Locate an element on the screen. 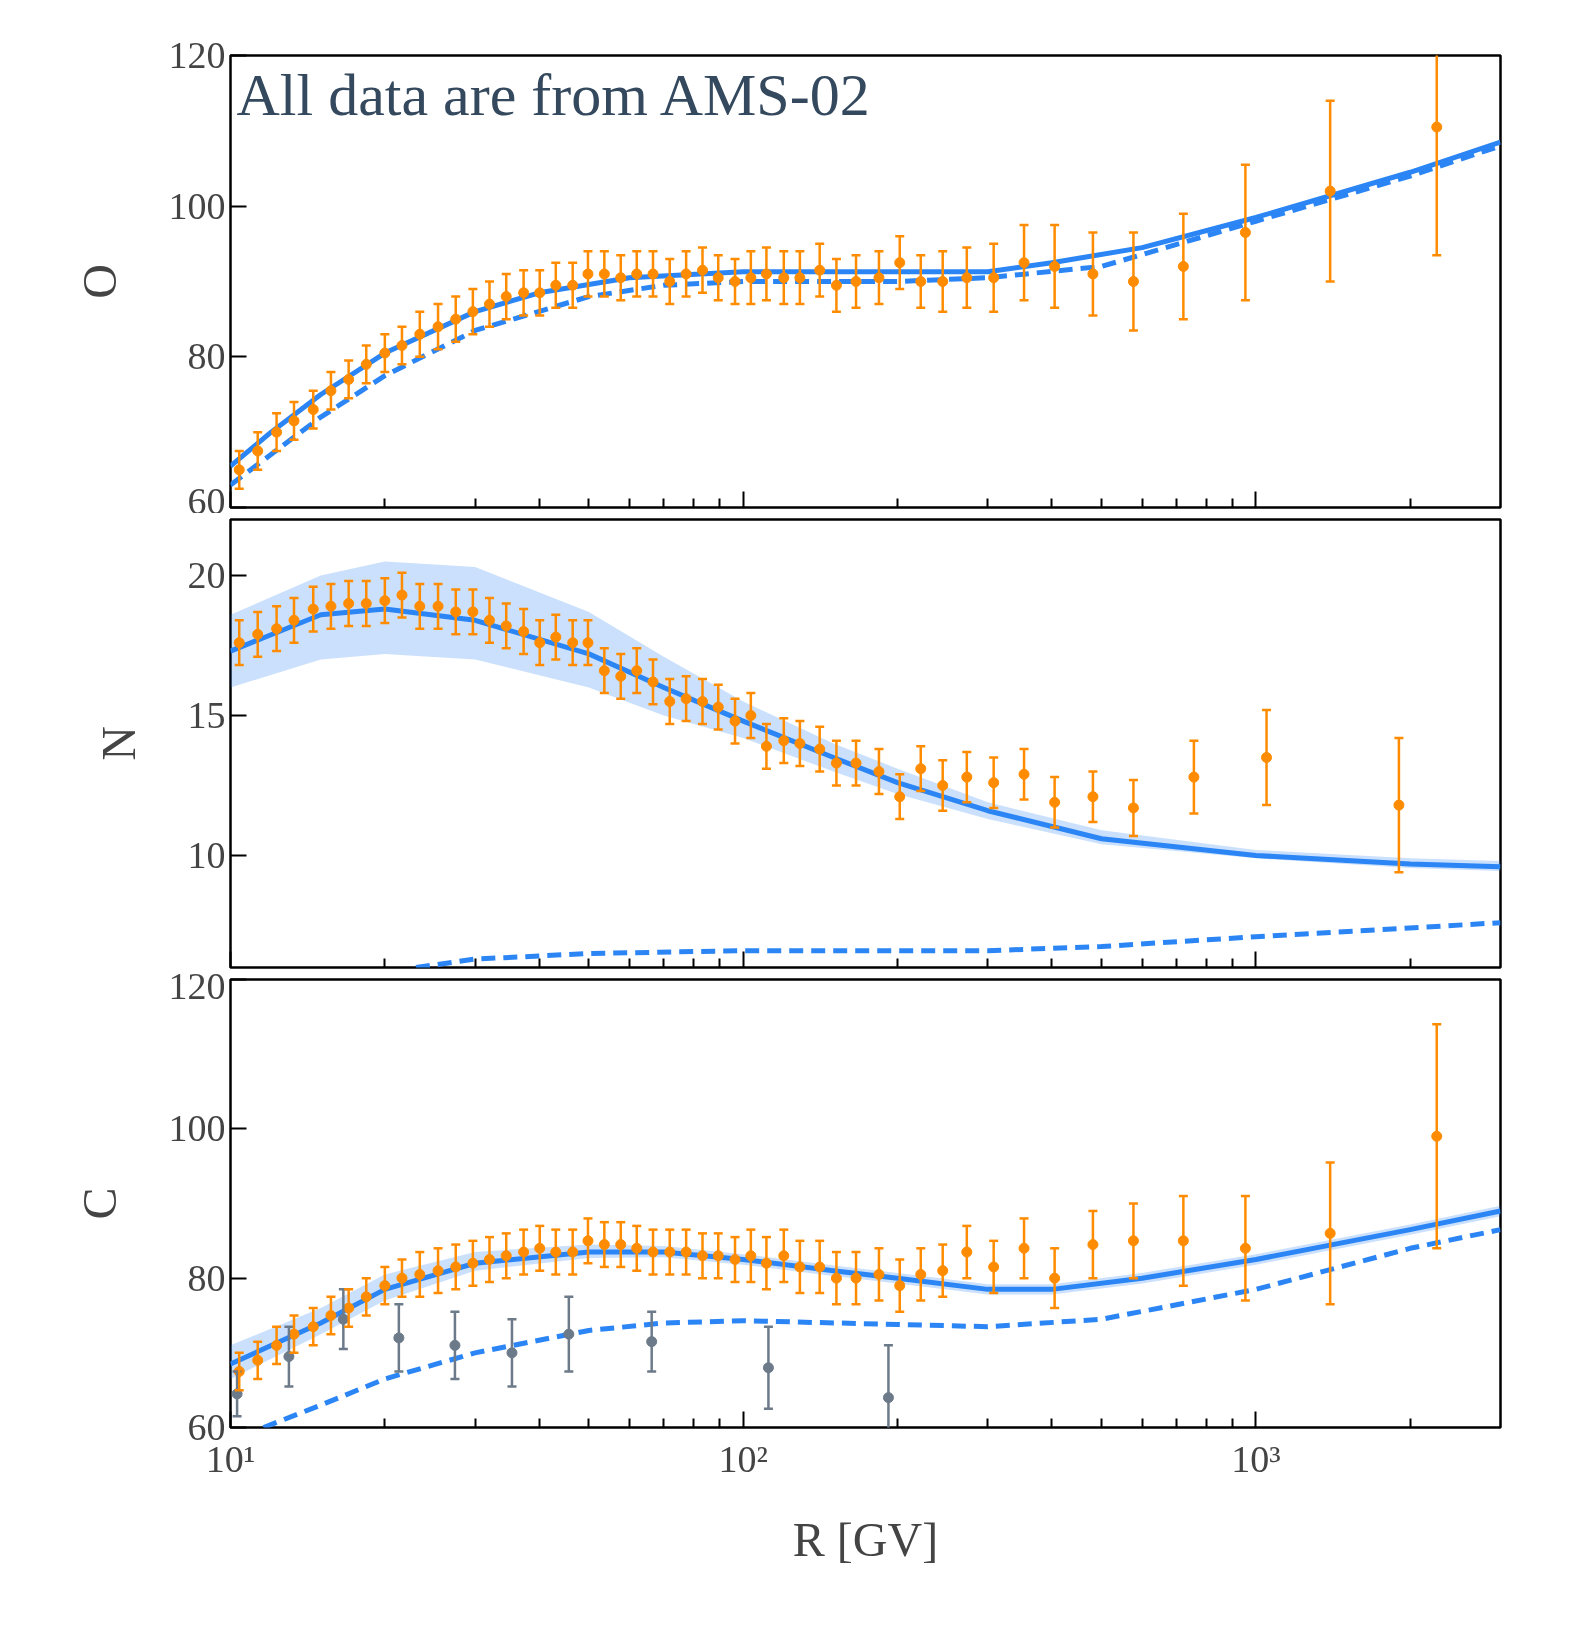  x-tick-label: 10² is located at coordinates (743, 1458).